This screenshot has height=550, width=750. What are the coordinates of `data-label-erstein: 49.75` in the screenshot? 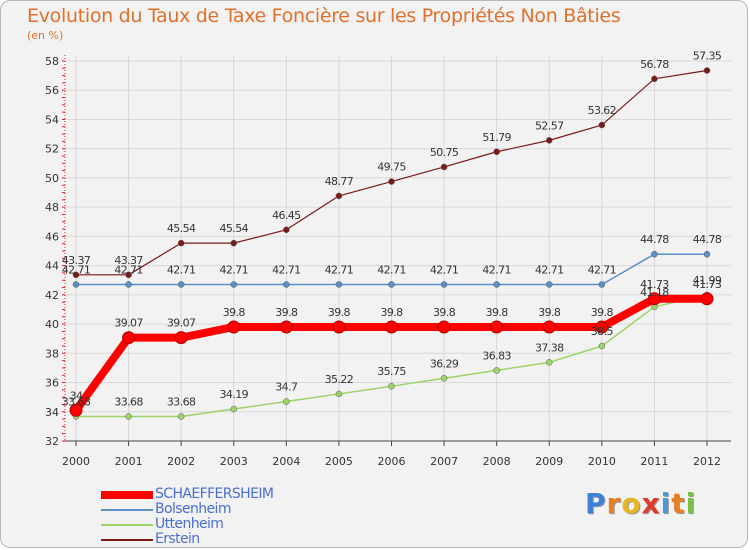 It's located at (391, 167).